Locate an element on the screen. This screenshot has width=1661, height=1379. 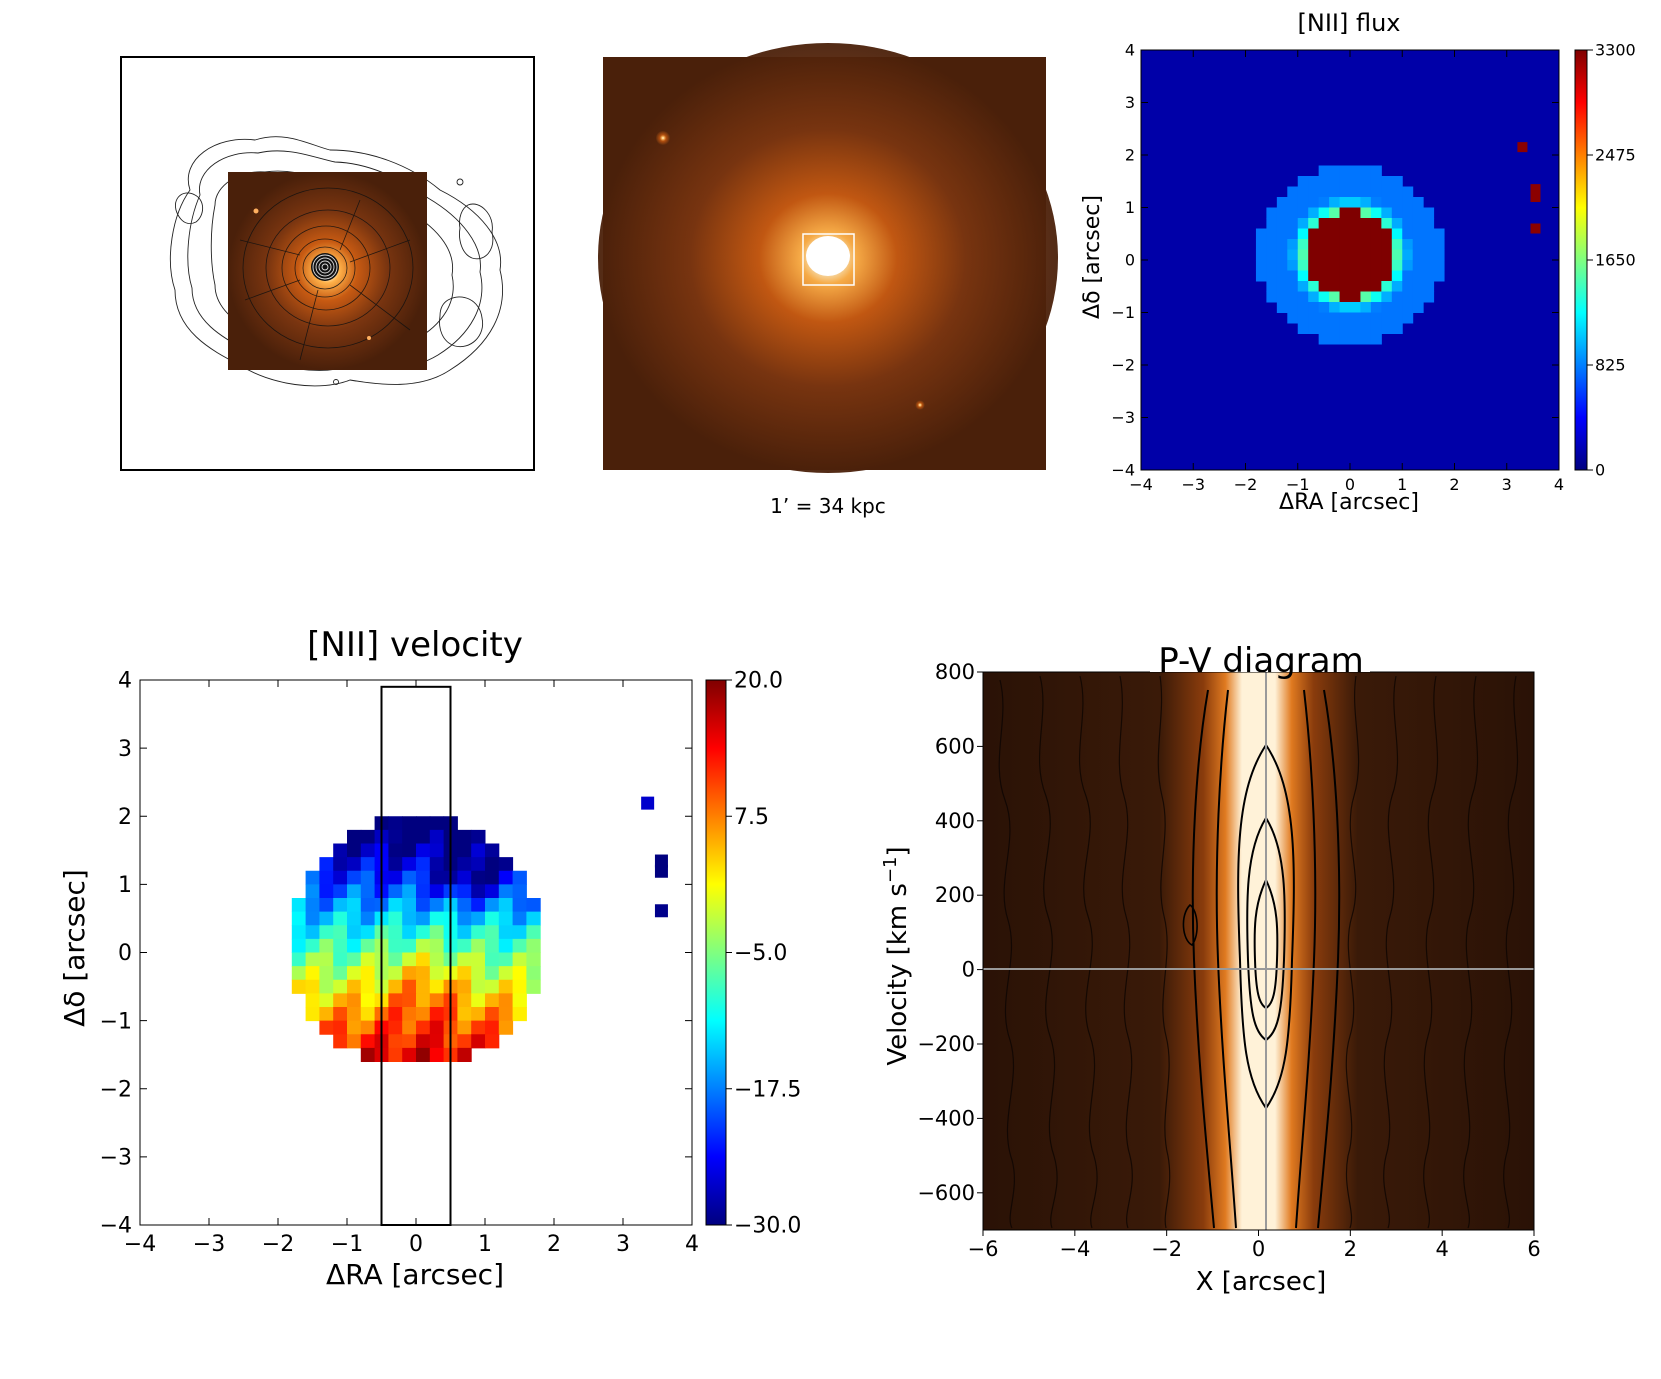
flux-x-ticks: −4 −3 −2 −1 0 1 2 3 4 is located at coordinates (1346, 272).